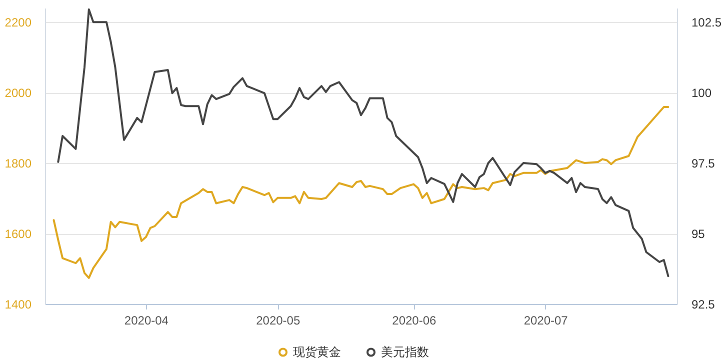 This screenshot has height=362, width=727. Describe the element at coordinates (702, 93) in the screenshot. I see `y2-tick-label: 100` at that location.